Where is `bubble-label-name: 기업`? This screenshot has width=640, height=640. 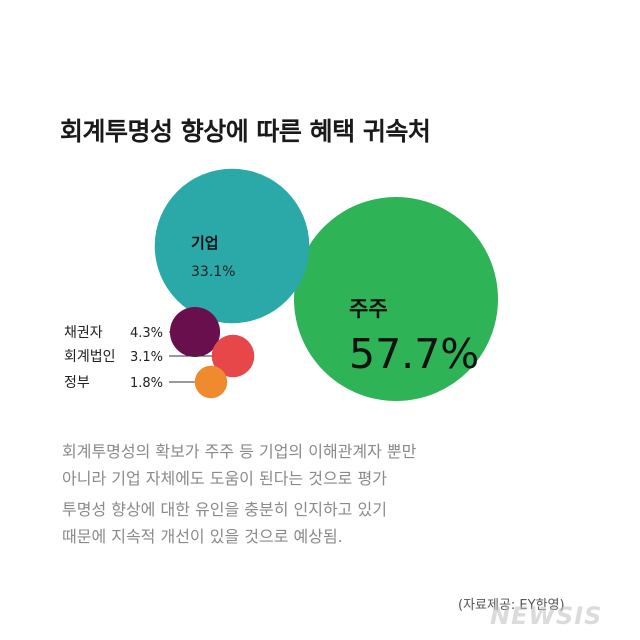
bubble-label-name: 기업 is located at coordinates (205, 243).